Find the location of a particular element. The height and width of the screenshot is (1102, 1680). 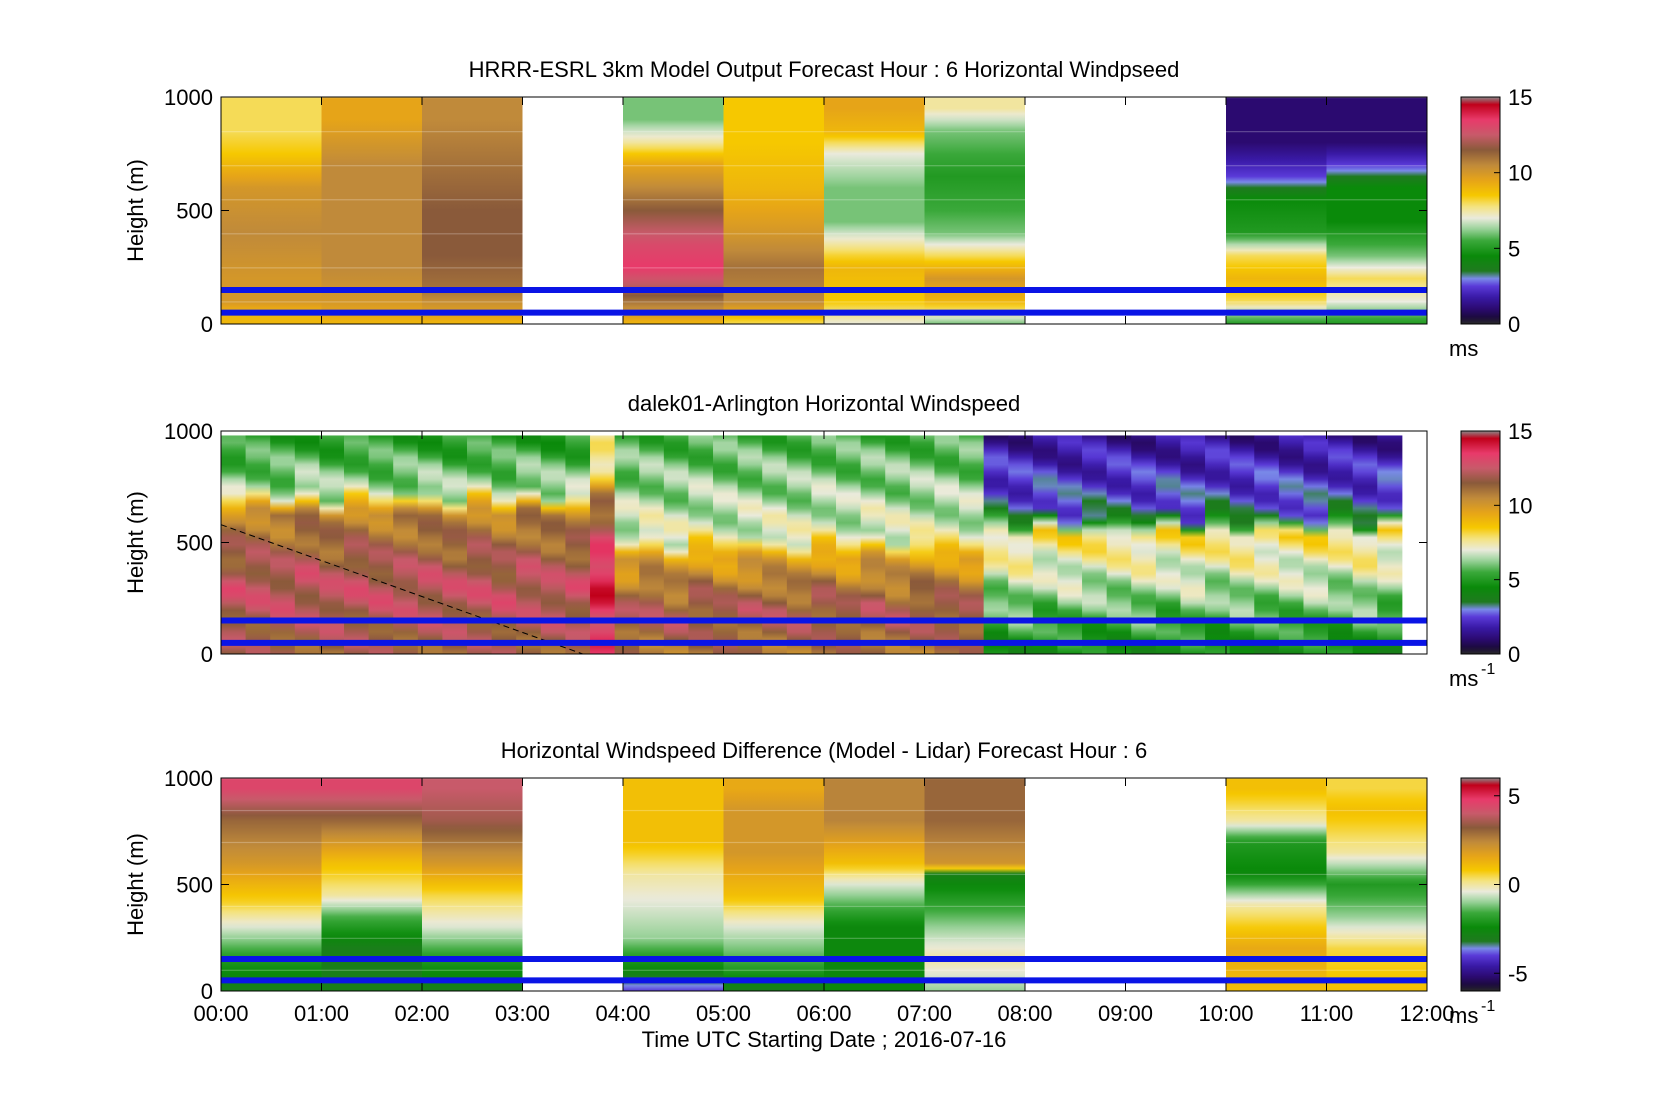

colorbar: 0 5 10 15 ms -1 is located at coordinates (1490, 555).